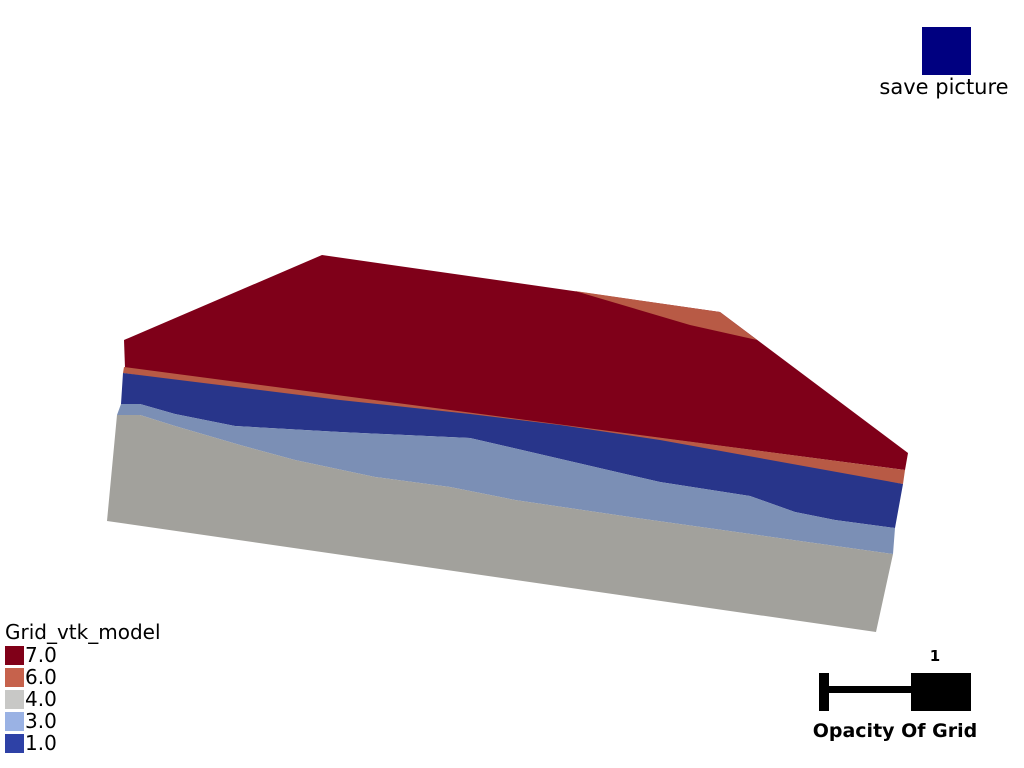 This screenshot has height=768, width=1024. I want to click on color-legend: Grid_vtk_model 7.0 6.0 4.0 3.0 1.0, so click(83, 687).